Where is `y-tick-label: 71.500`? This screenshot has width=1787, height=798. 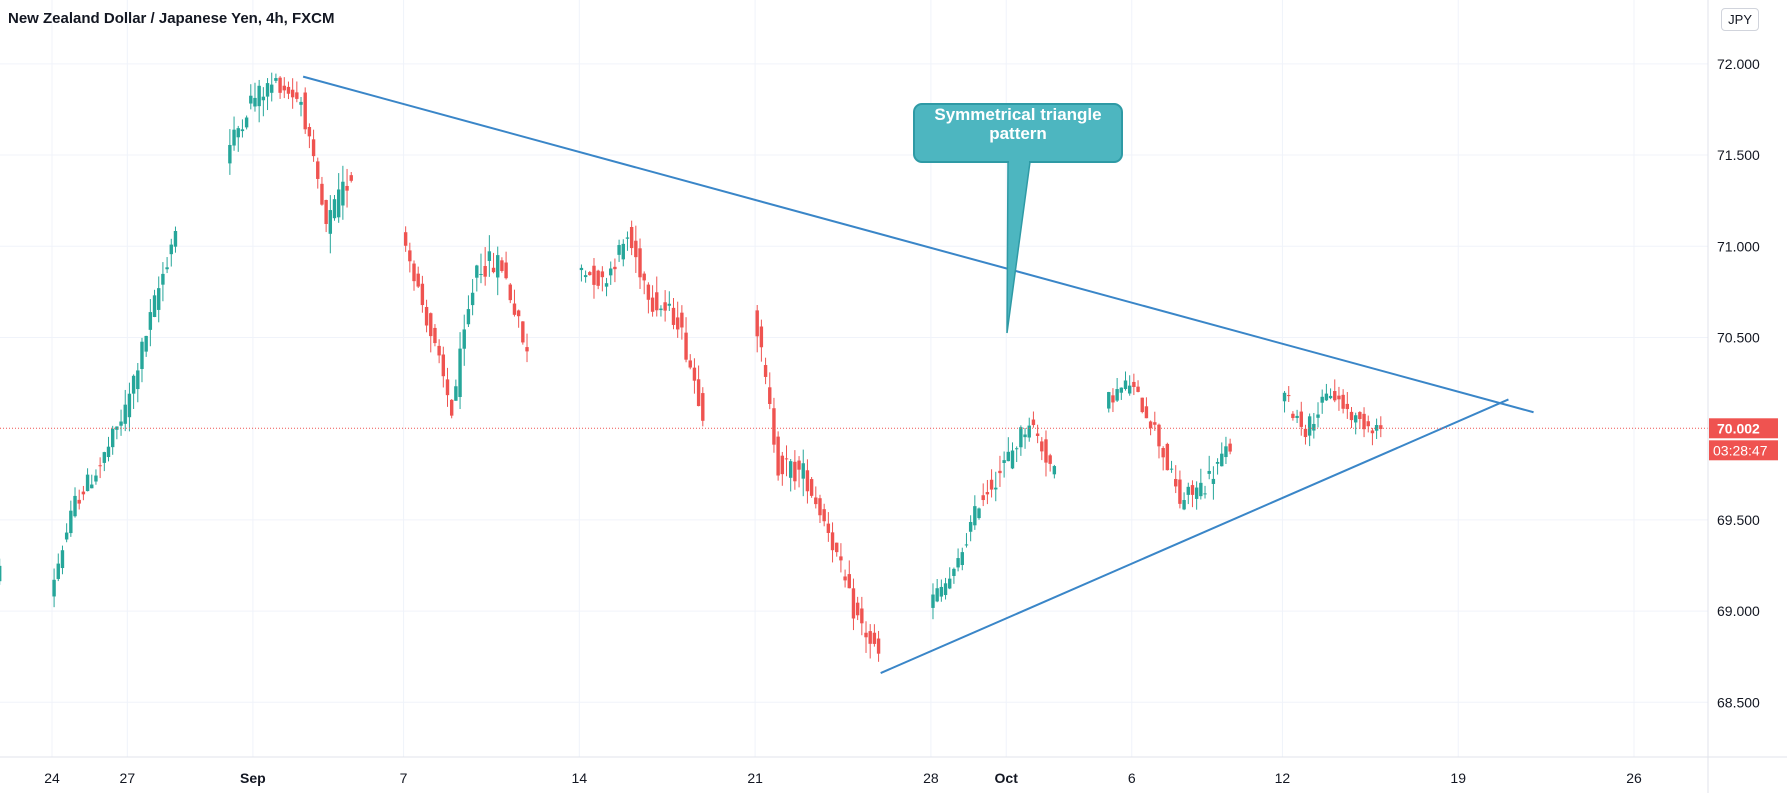
y-tick-label: 71.500 is located at coordinates (1738, 155).